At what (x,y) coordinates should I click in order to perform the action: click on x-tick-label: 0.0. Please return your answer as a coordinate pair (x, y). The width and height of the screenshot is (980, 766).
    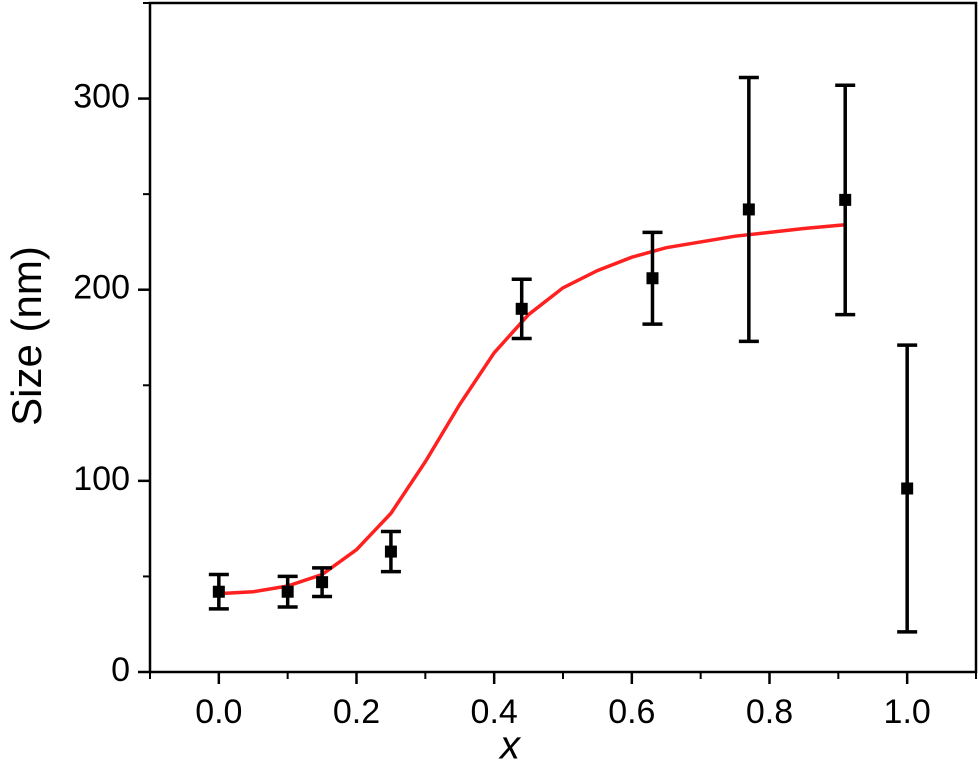
    Looking at the image, I should click on (218, 712).